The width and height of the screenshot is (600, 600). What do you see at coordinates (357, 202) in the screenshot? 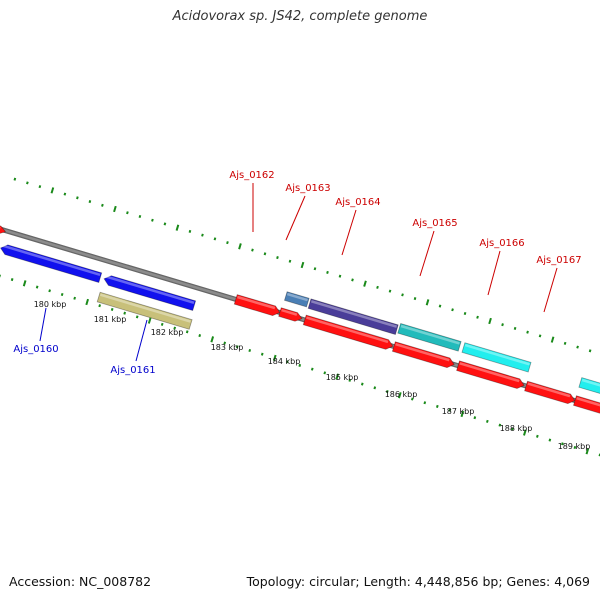
I see `gene-label-ajs-0164: Ajs_0164` at bounding box center [357, 202].